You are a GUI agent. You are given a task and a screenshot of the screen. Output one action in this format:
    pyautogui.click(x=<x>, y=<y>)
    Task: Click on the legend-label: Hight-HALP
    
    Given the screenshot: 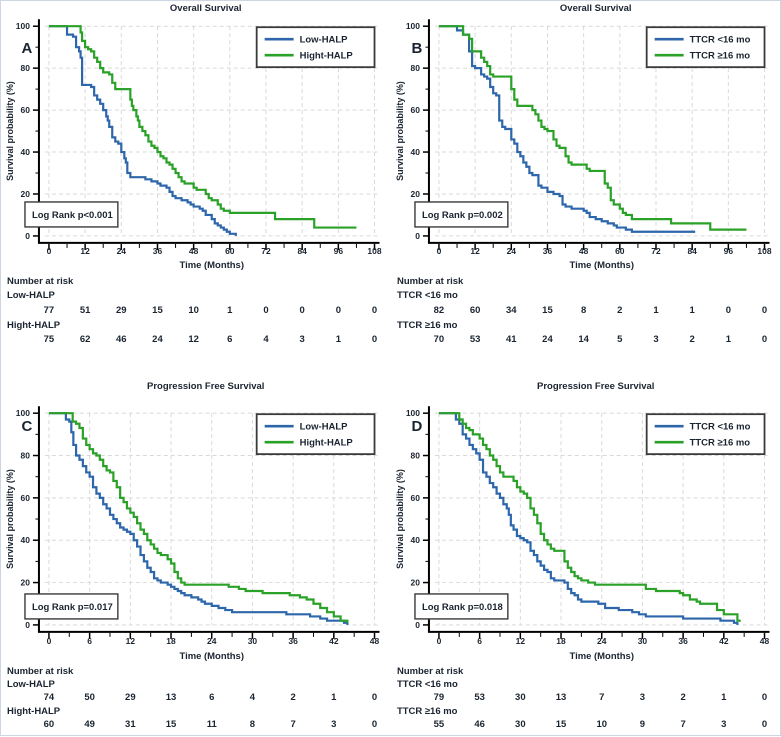 What is the action you would take?
    pyautogui.click(x=326, y=56)
    